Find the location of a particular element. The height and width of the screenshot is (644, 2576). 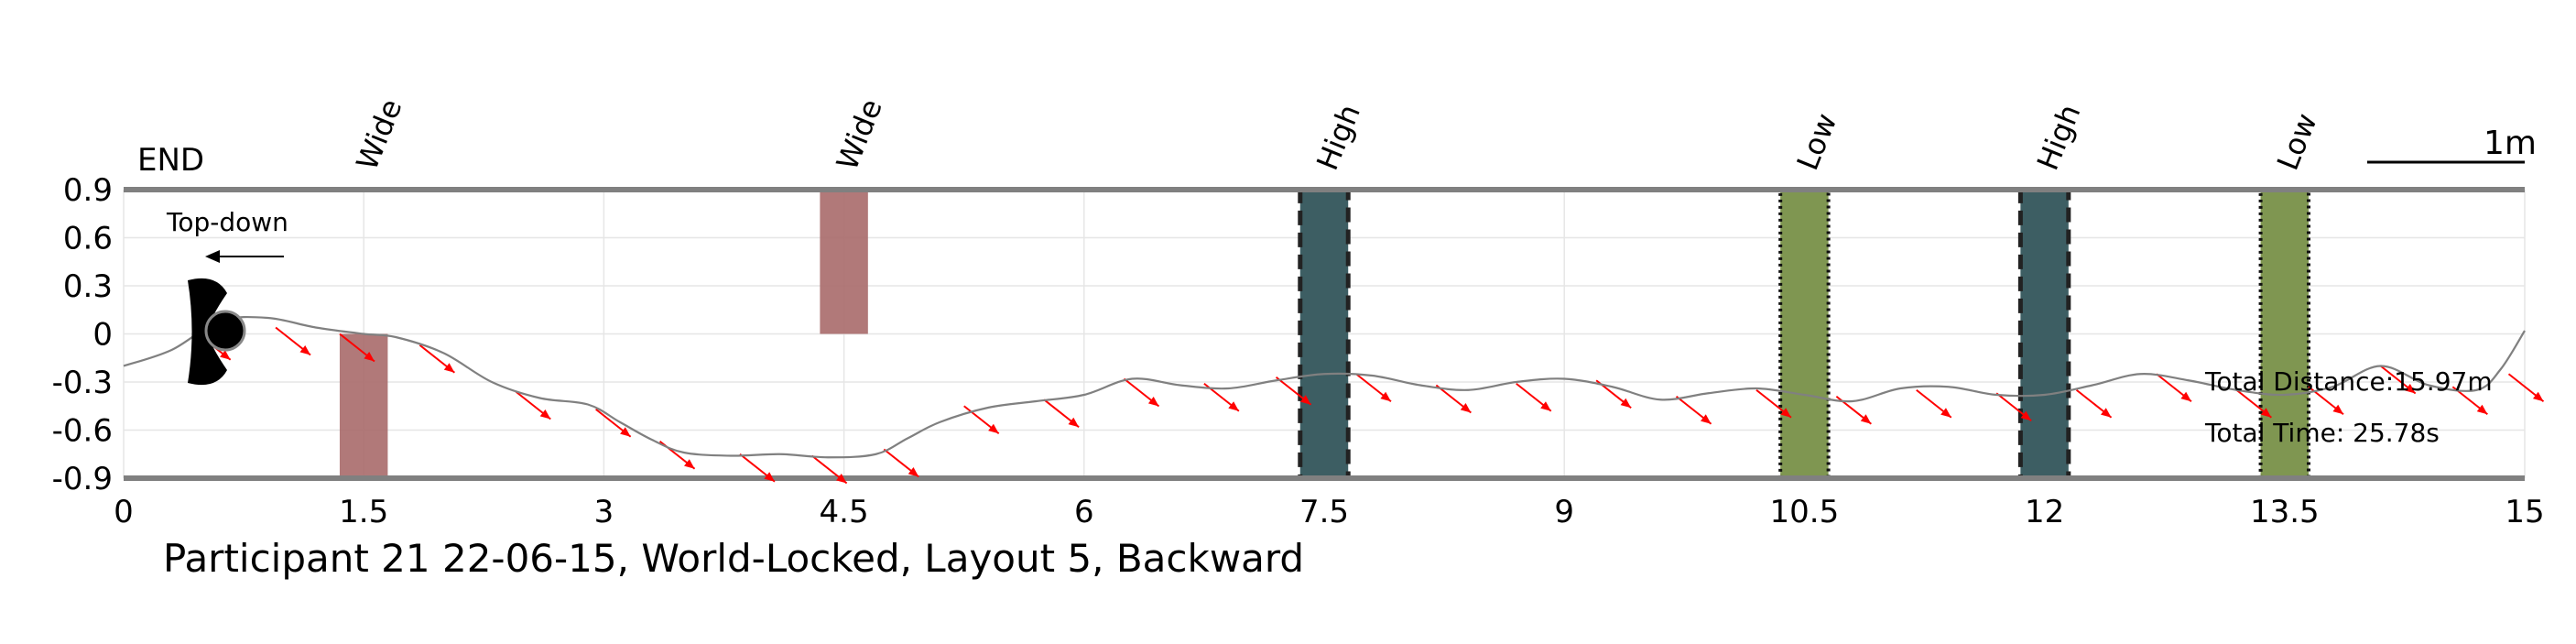

y-tick-label: -0.3 is located at coordinates (82, 383).